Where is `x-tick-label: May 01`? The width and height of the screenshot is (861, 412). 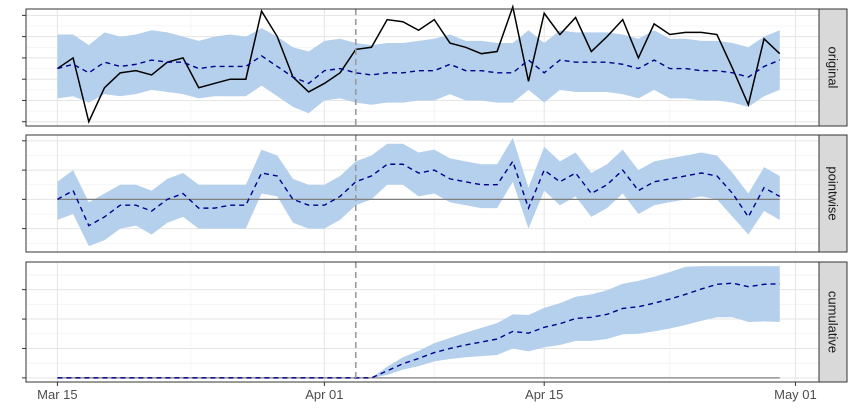 x-tick-label: May 01 is located at coordinates (795, 394).